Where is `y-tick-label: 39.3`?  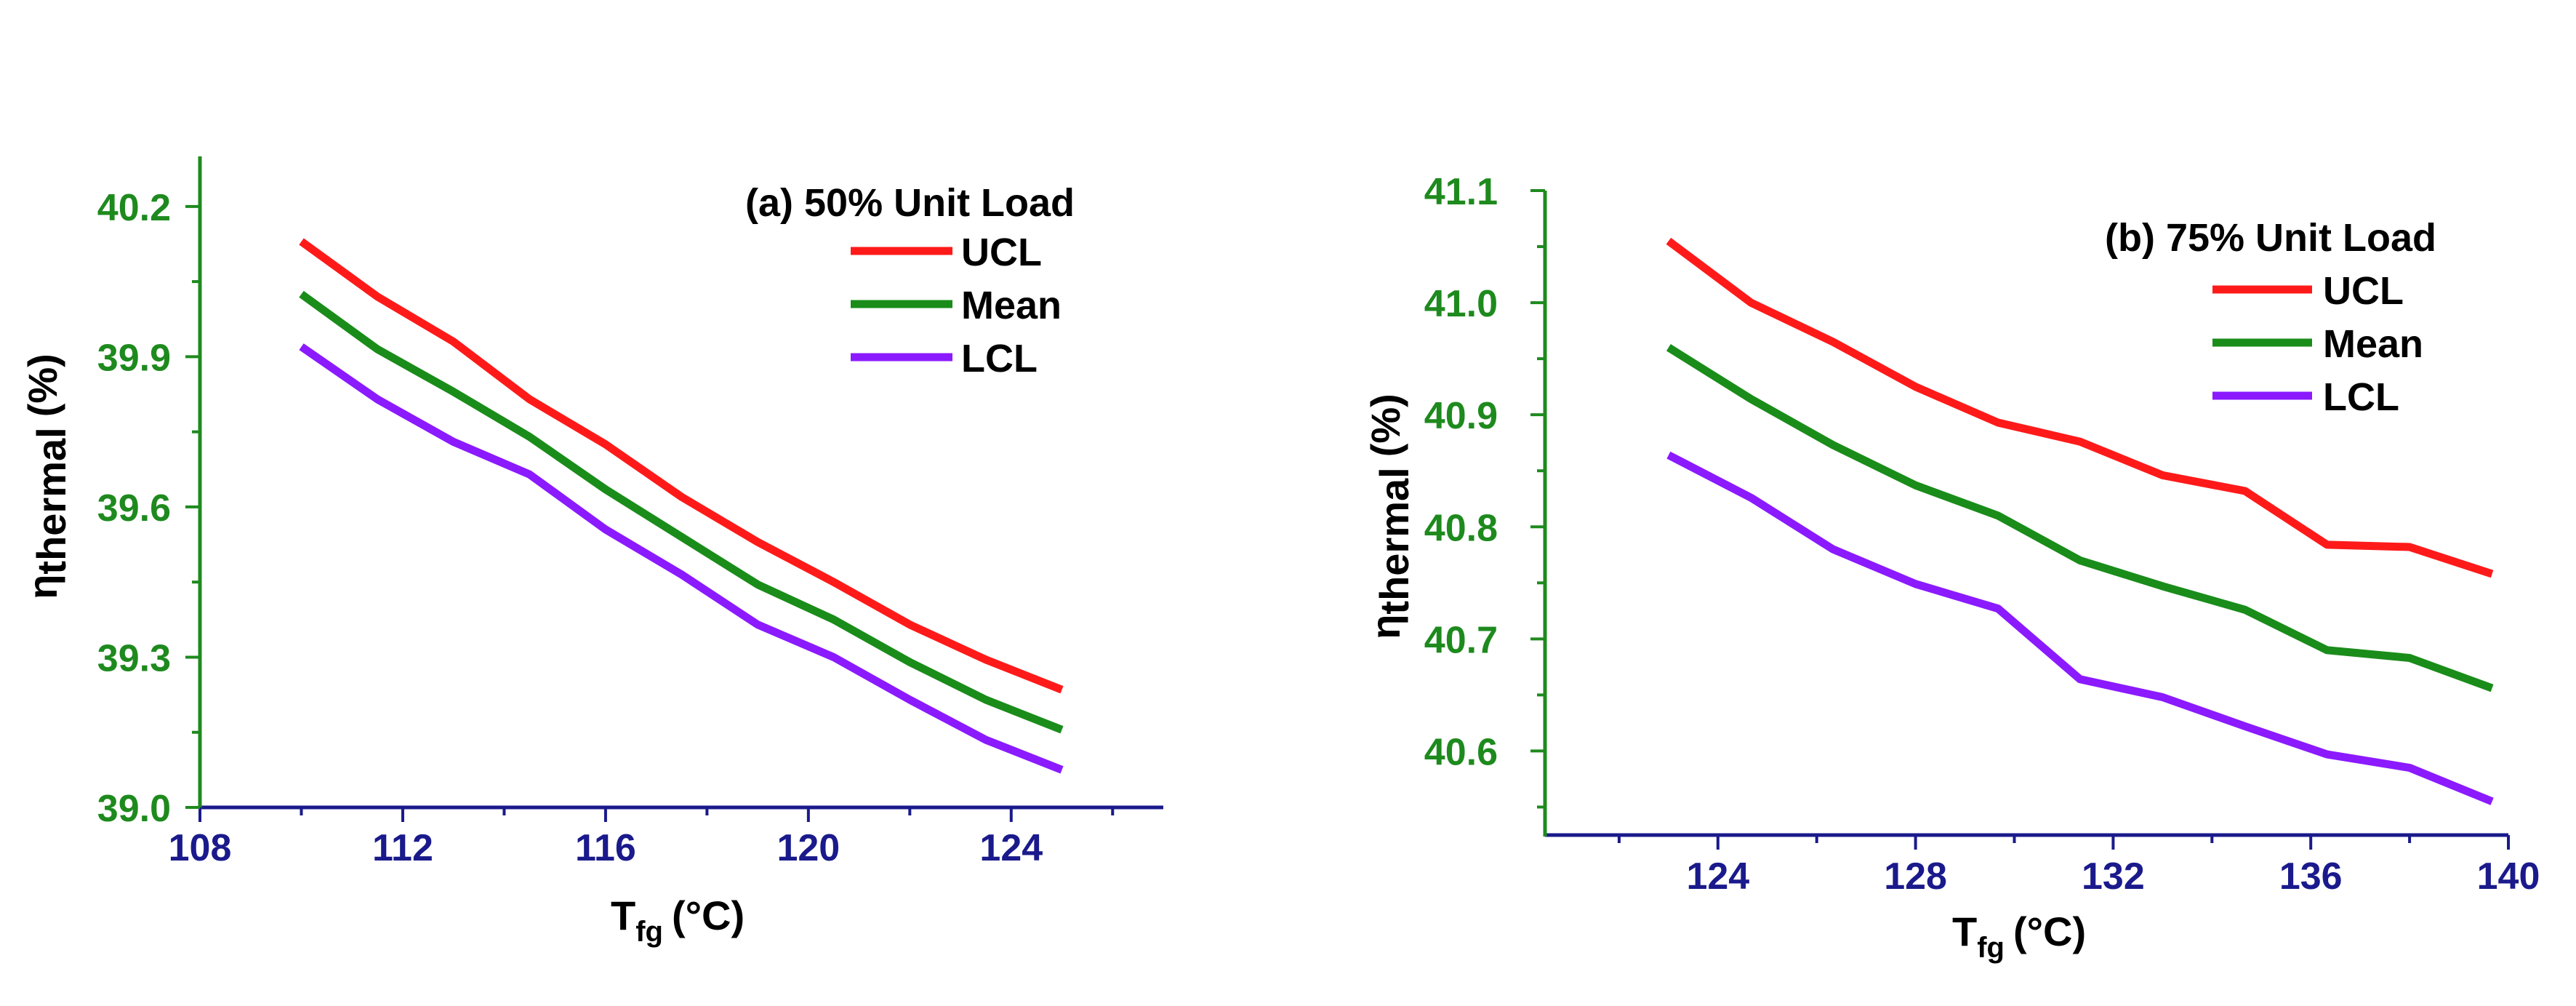
y-tick-label: 39.3 is located at coordinates (134, 658).